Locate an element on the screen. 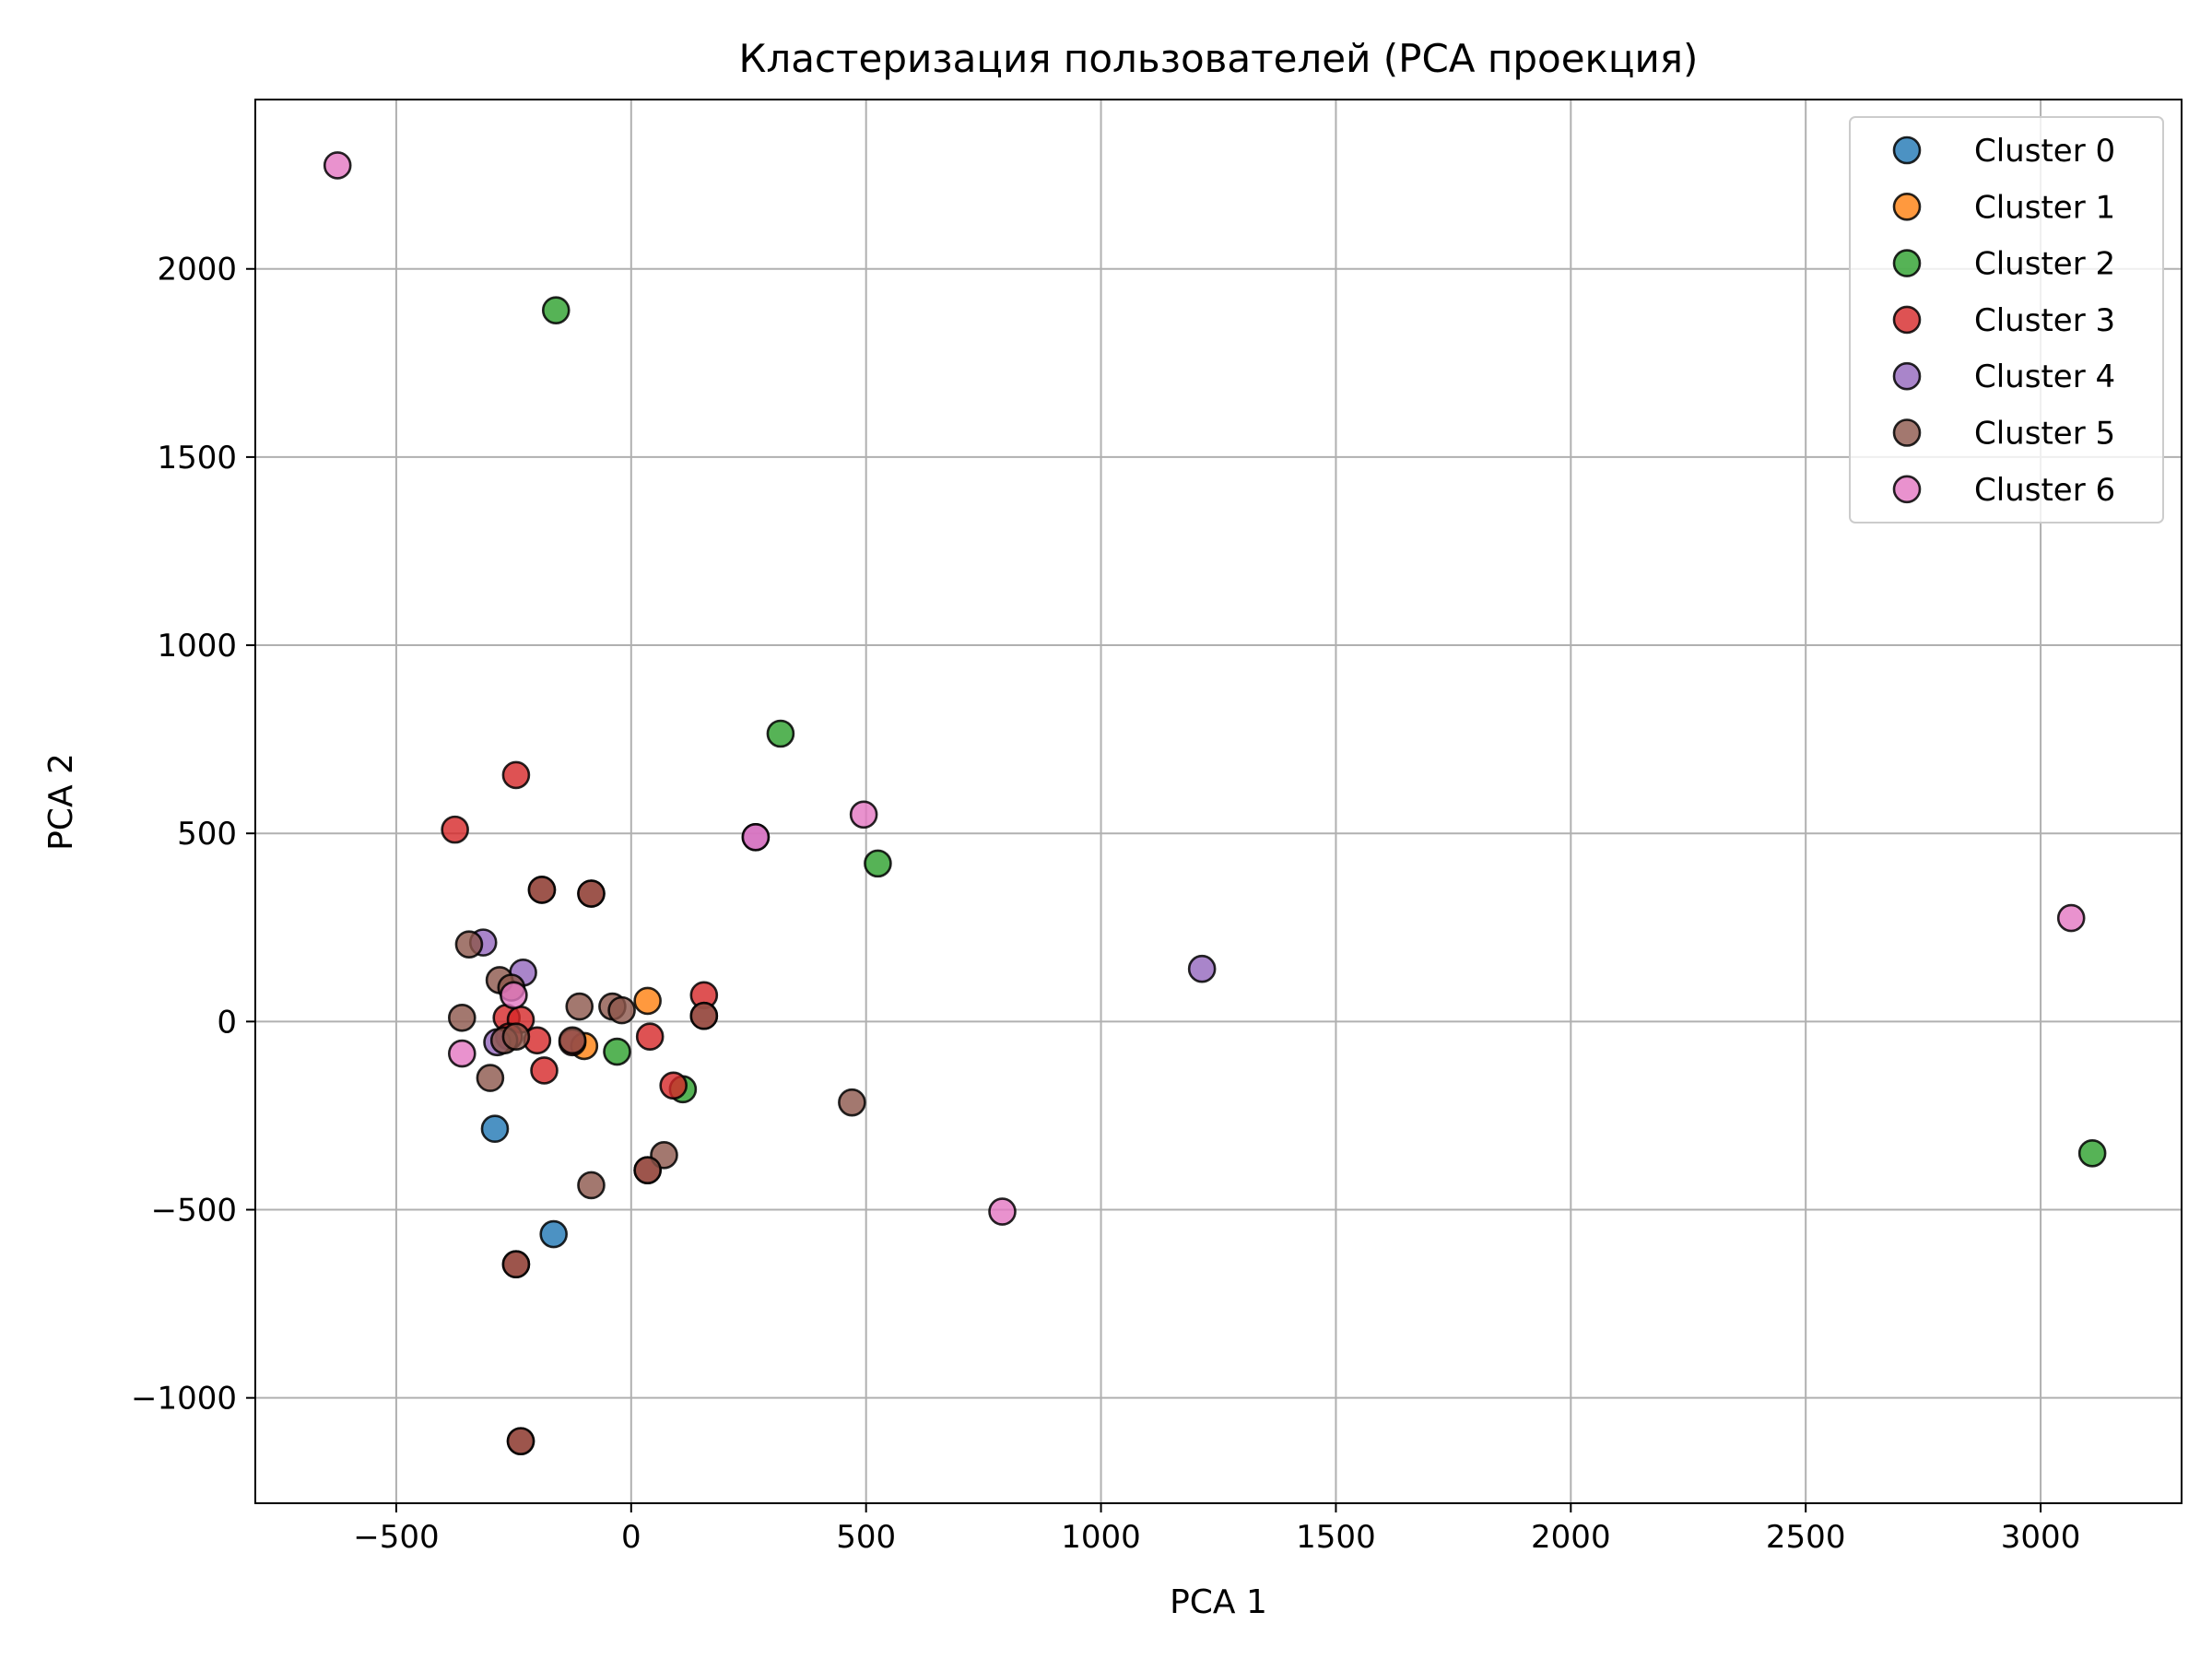  legend-label: Cluster 3 is located at coordinates (2044, 320).